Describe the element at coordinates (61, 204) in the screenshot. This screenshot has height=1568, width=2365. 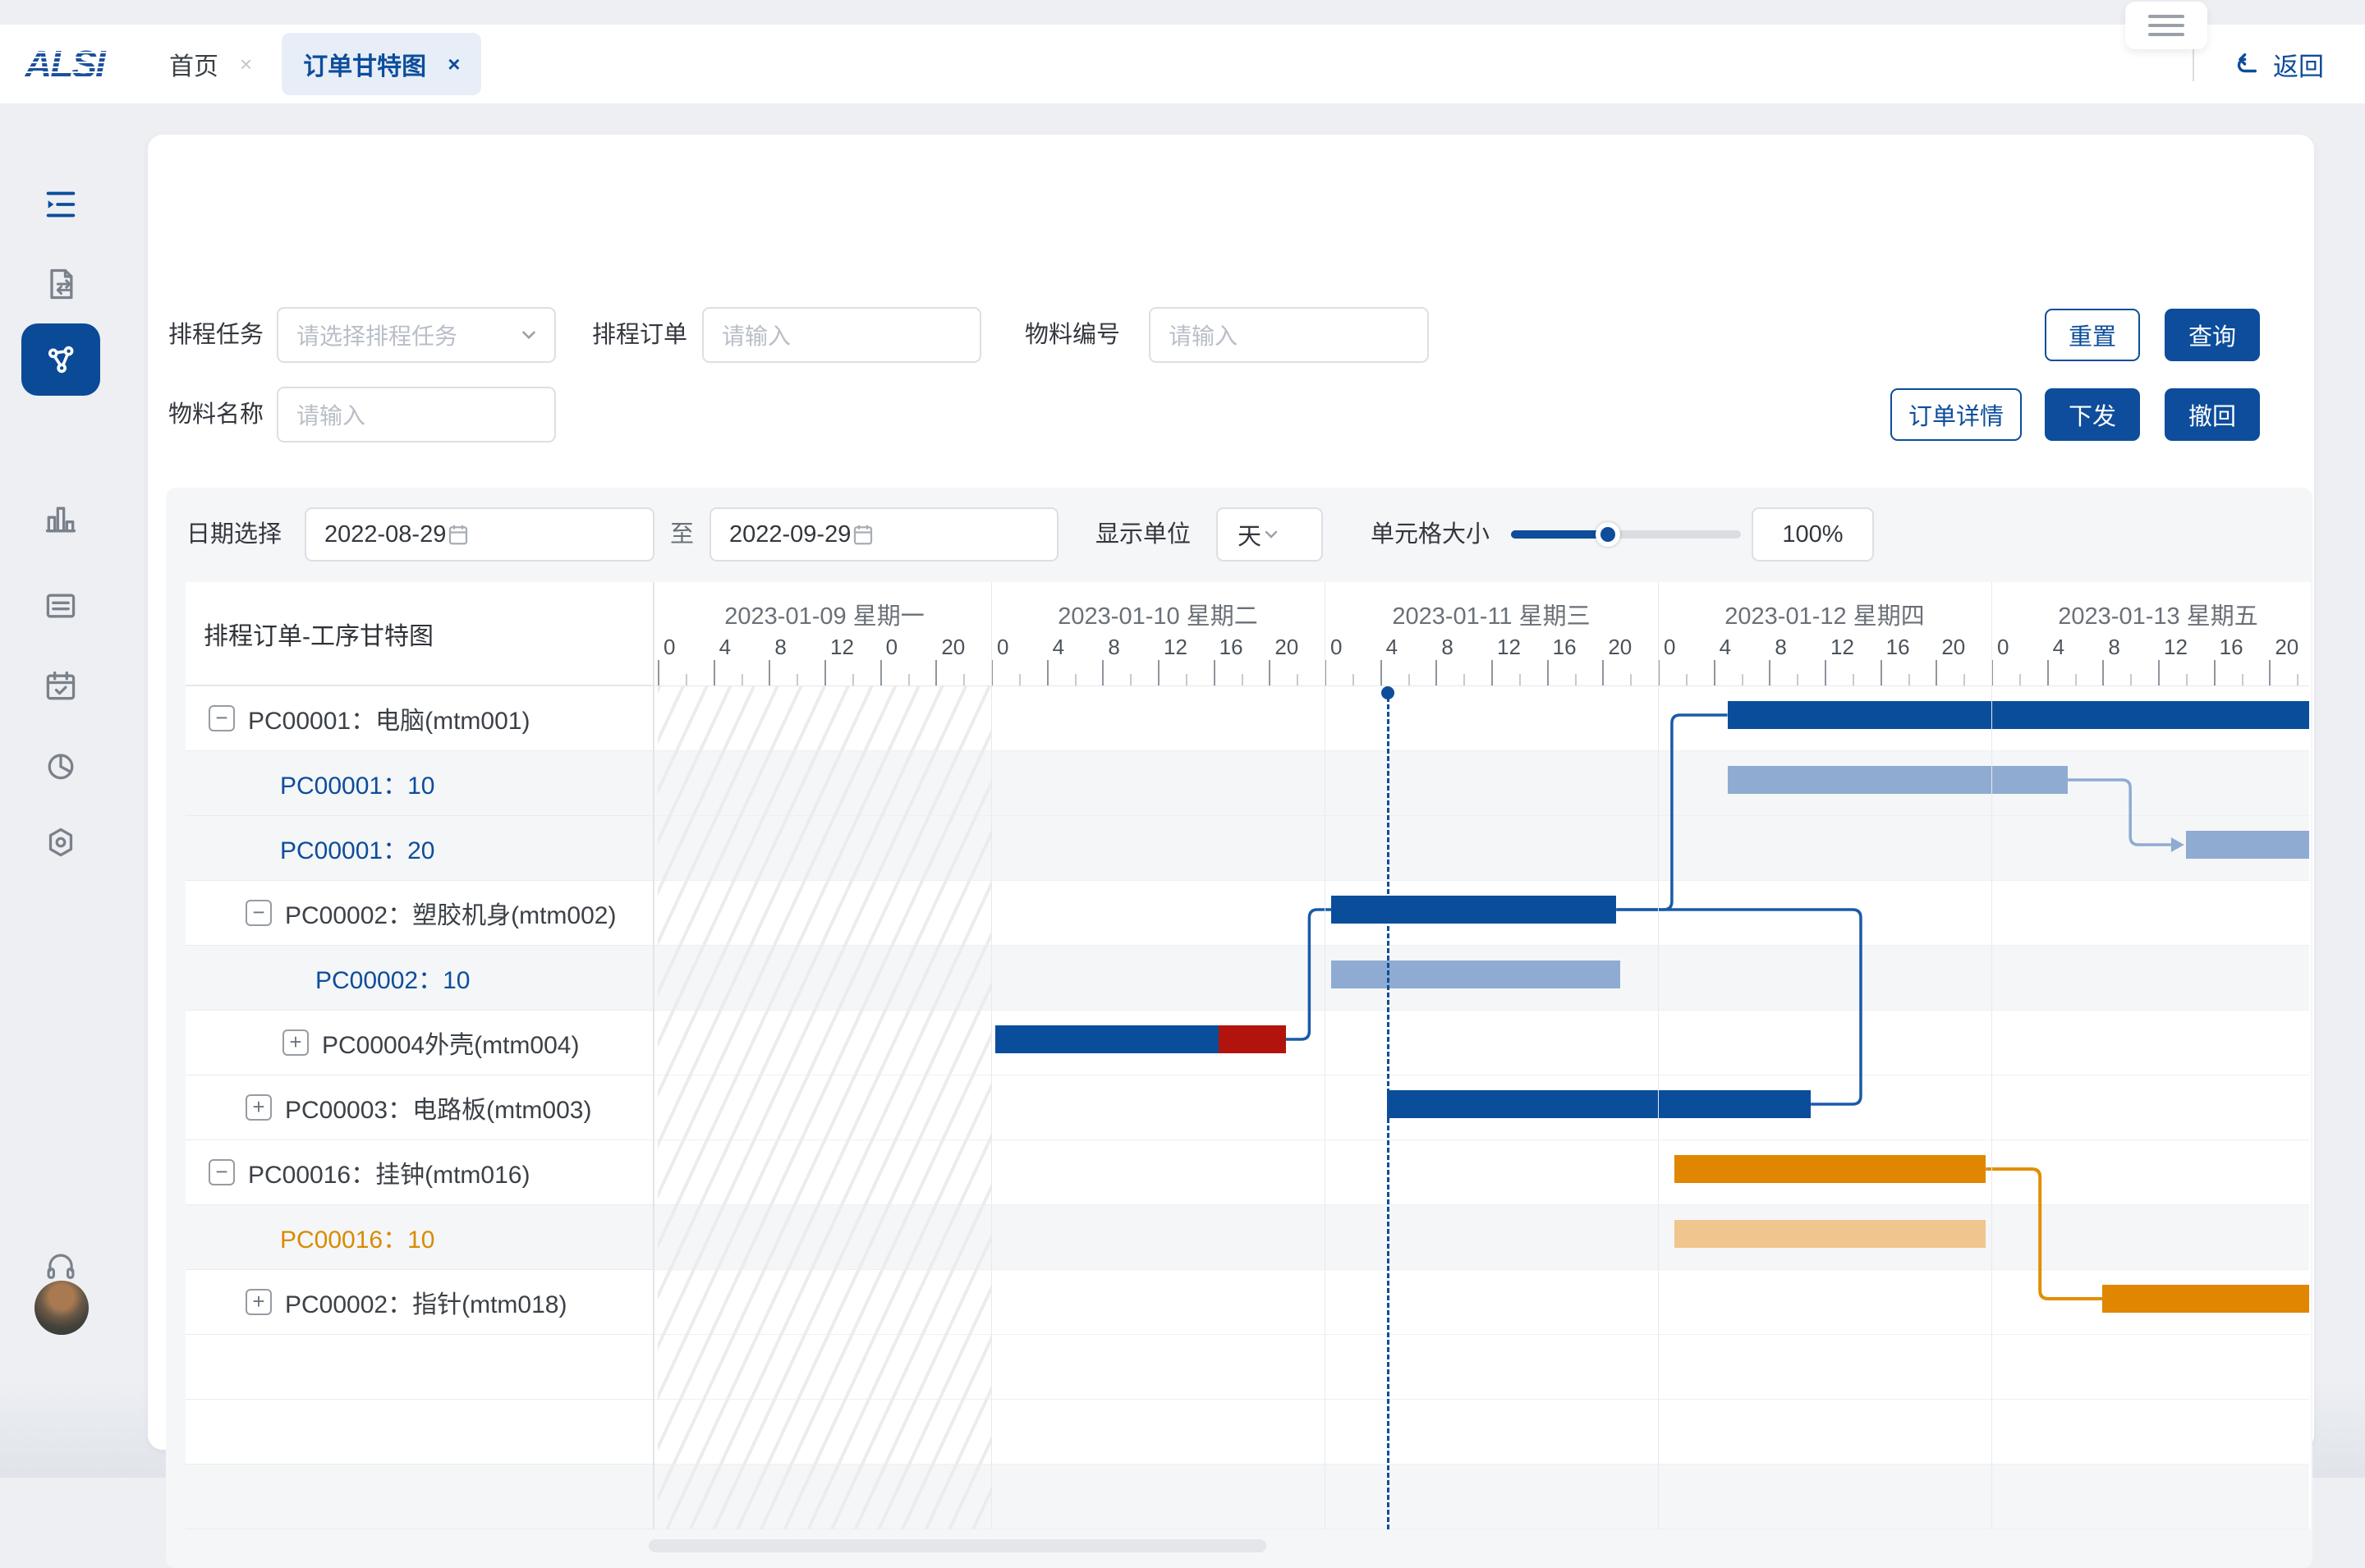
I see `sidebar-item-menu-collapse` at that location.